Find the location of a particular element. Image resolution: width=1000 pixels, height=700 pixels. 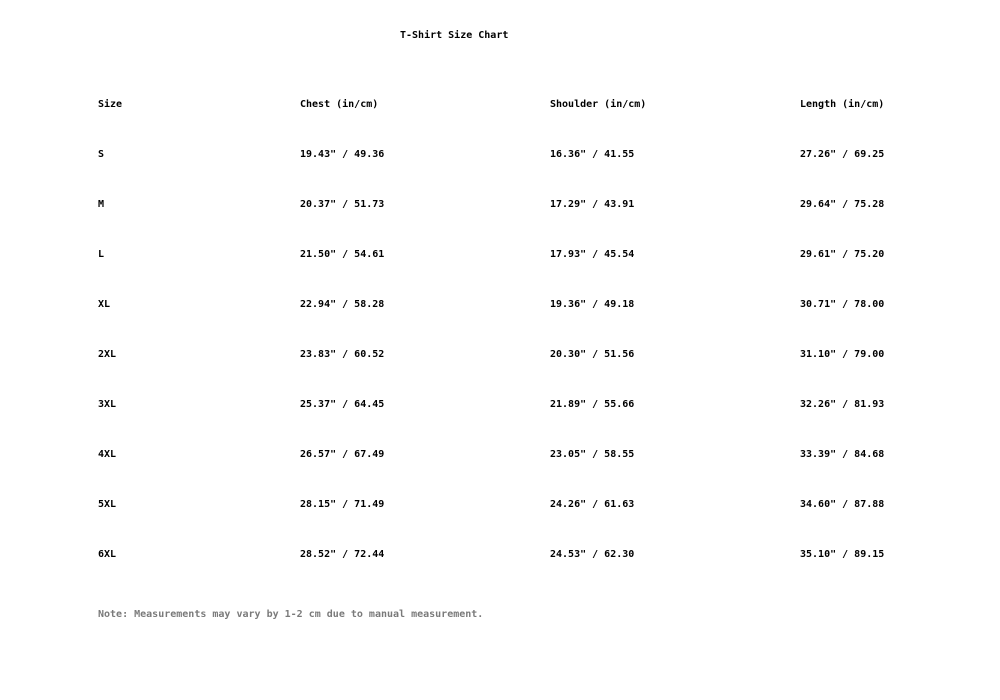

chest-cell: 28.15" / 71.49 is located at coordinates (342, 504).